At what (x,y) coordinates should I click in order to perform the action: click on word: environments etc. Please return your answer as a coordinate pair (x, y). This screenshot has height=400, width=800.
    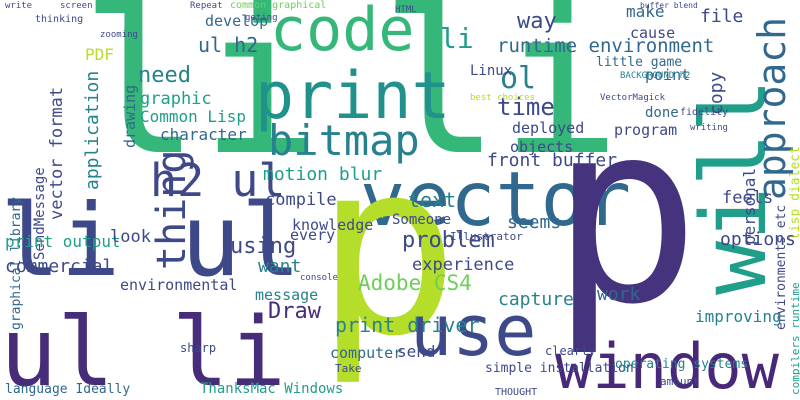
    Looking at the image, I should click on (781, 267).